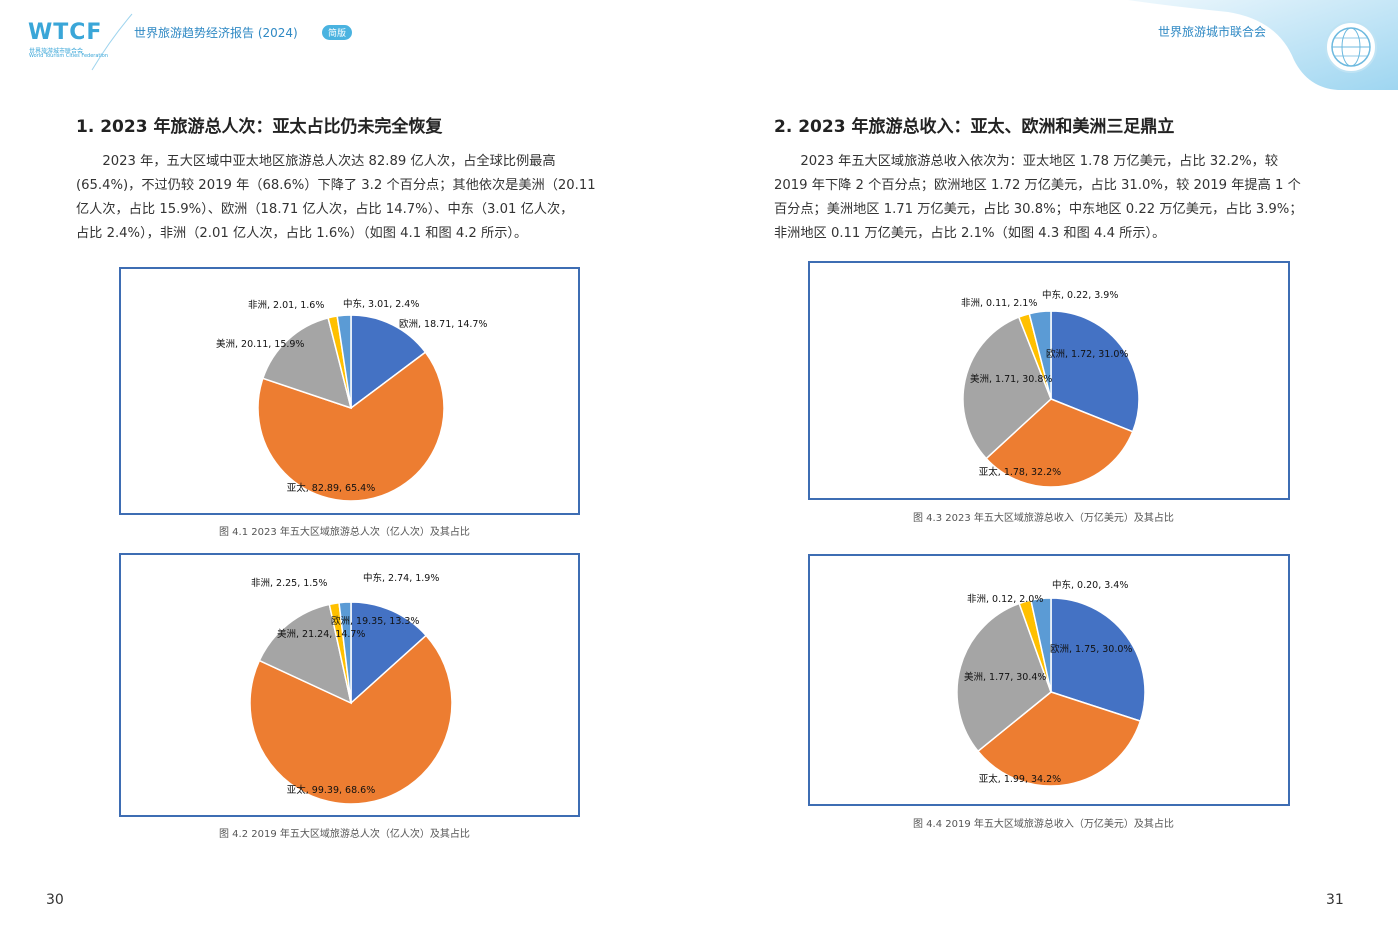  What do you see at coordinates (1335, 900) in the screenshot?
I see `page-number-right: 31` at bounding box center [1335, 900].